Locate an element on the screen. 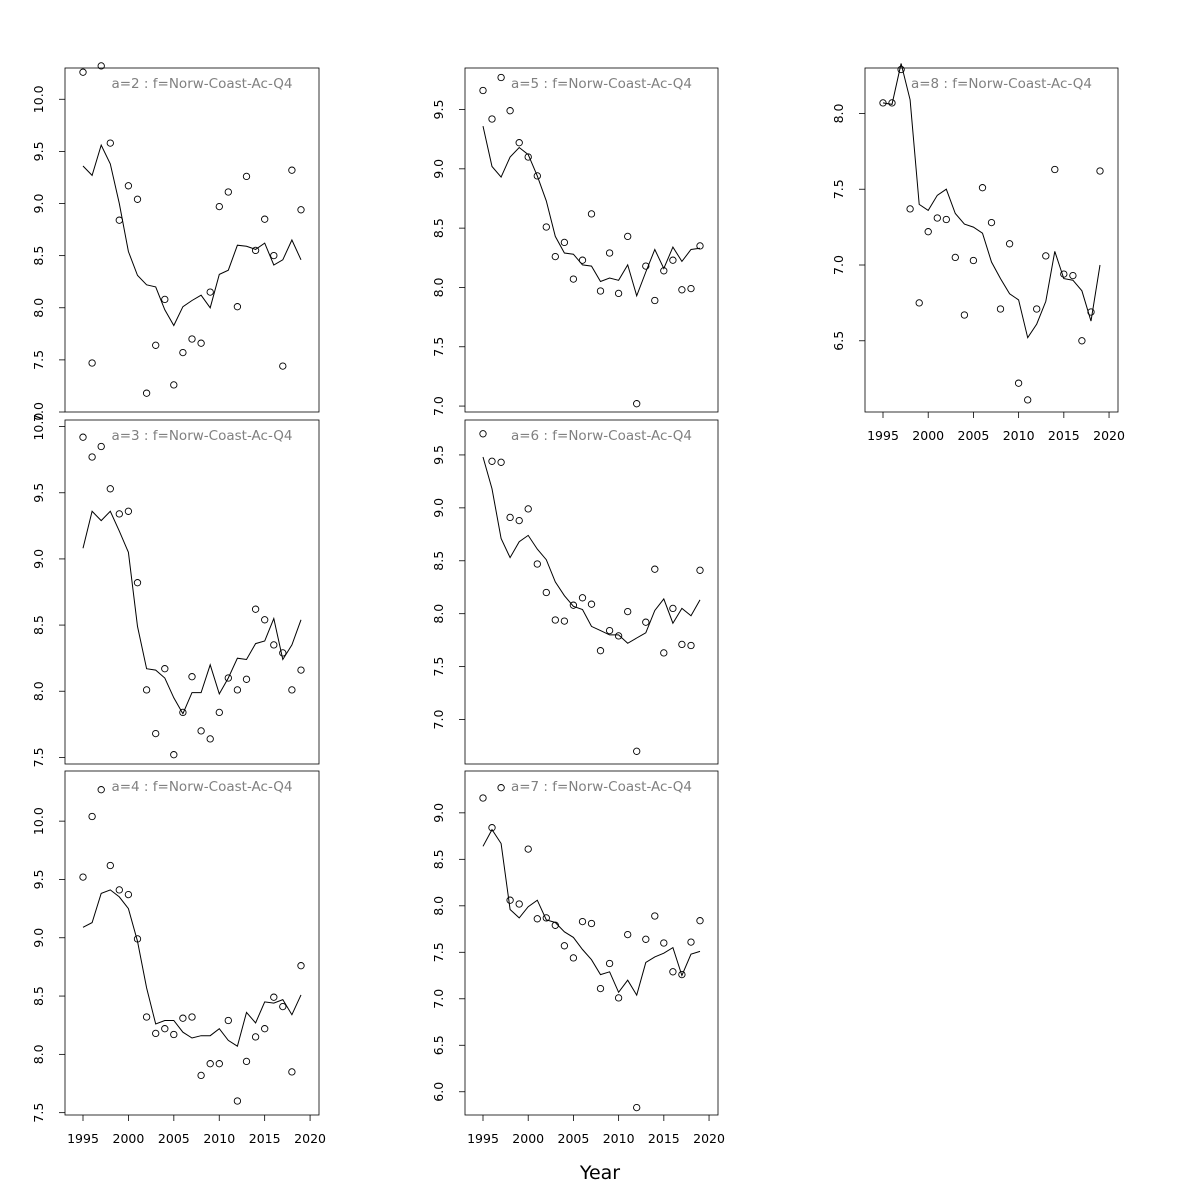 This screenshot has height=1200, width=1200. y-tick-label: 6.5 is located at coordinates (838, 341).